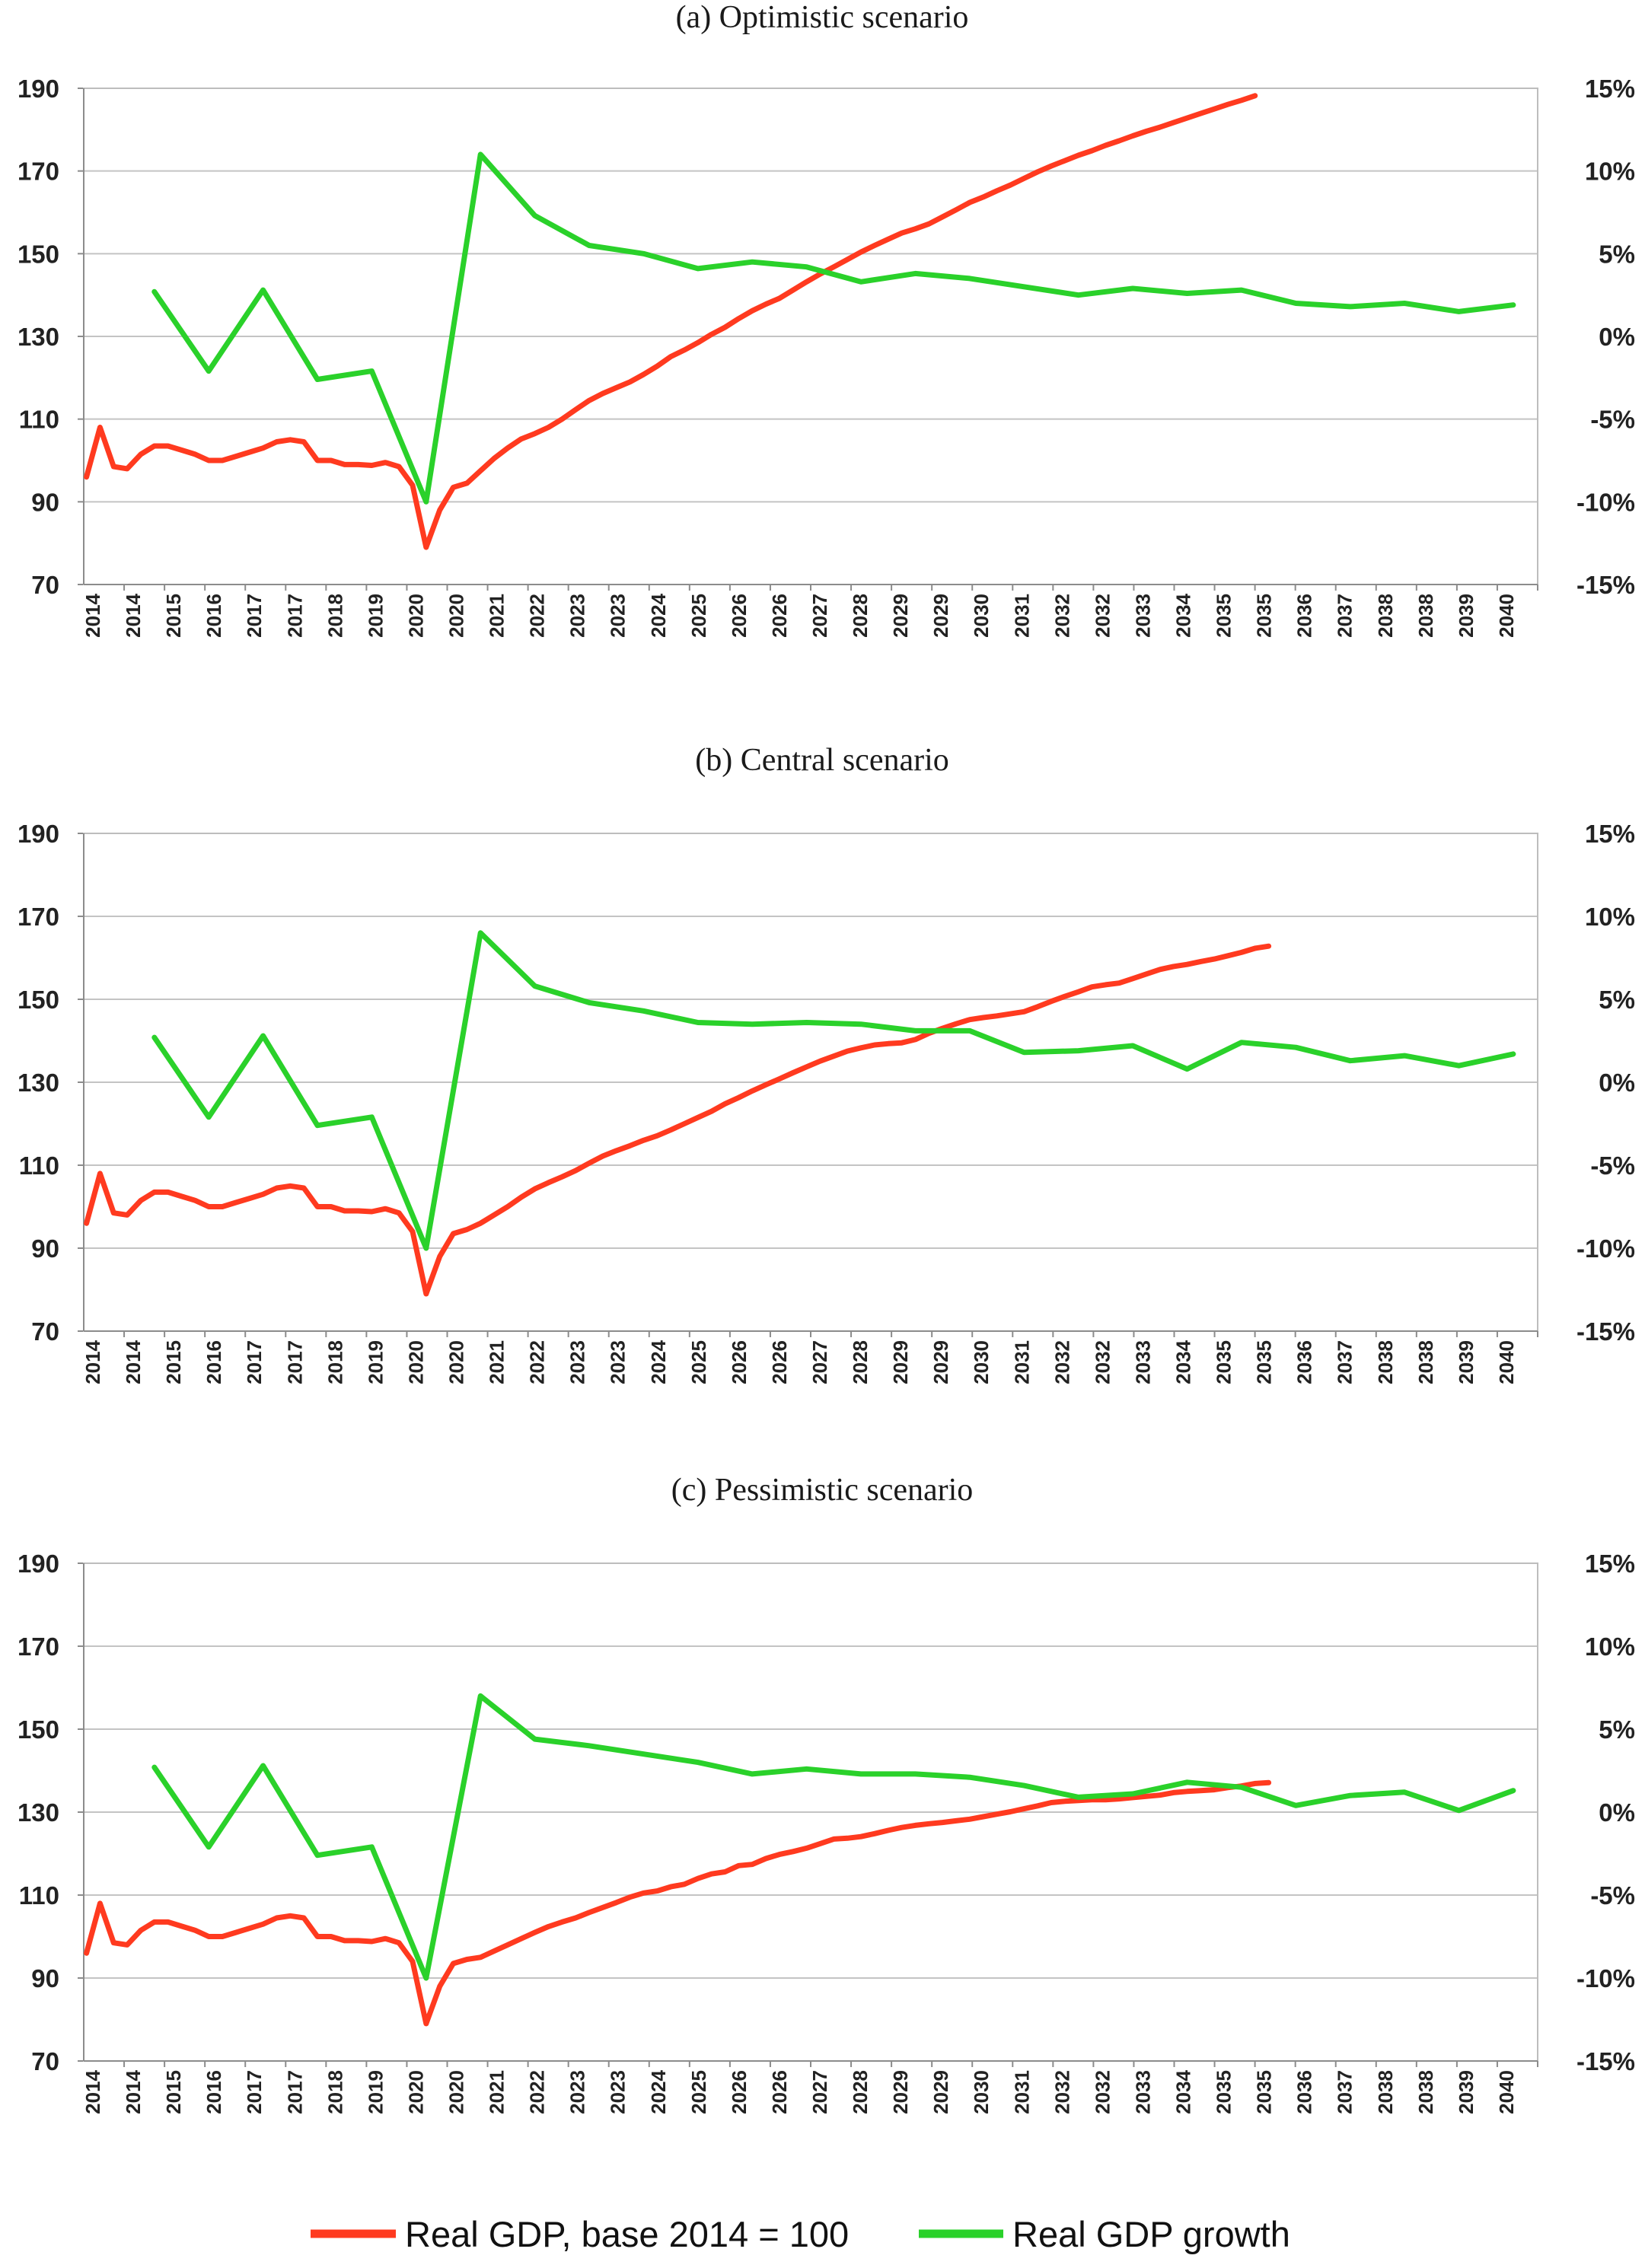  I want to click on y-tick-label-left: 190, so click(38, 834).